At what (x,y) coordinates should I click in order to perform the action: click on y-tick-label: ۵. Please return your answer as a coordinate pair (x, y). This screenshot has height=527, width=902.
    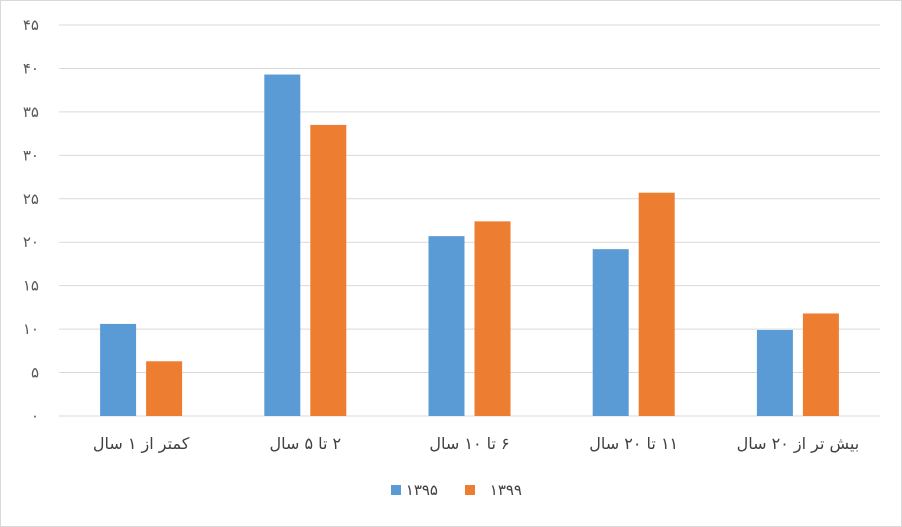
    Looking at the image, I should click on (35, 373).